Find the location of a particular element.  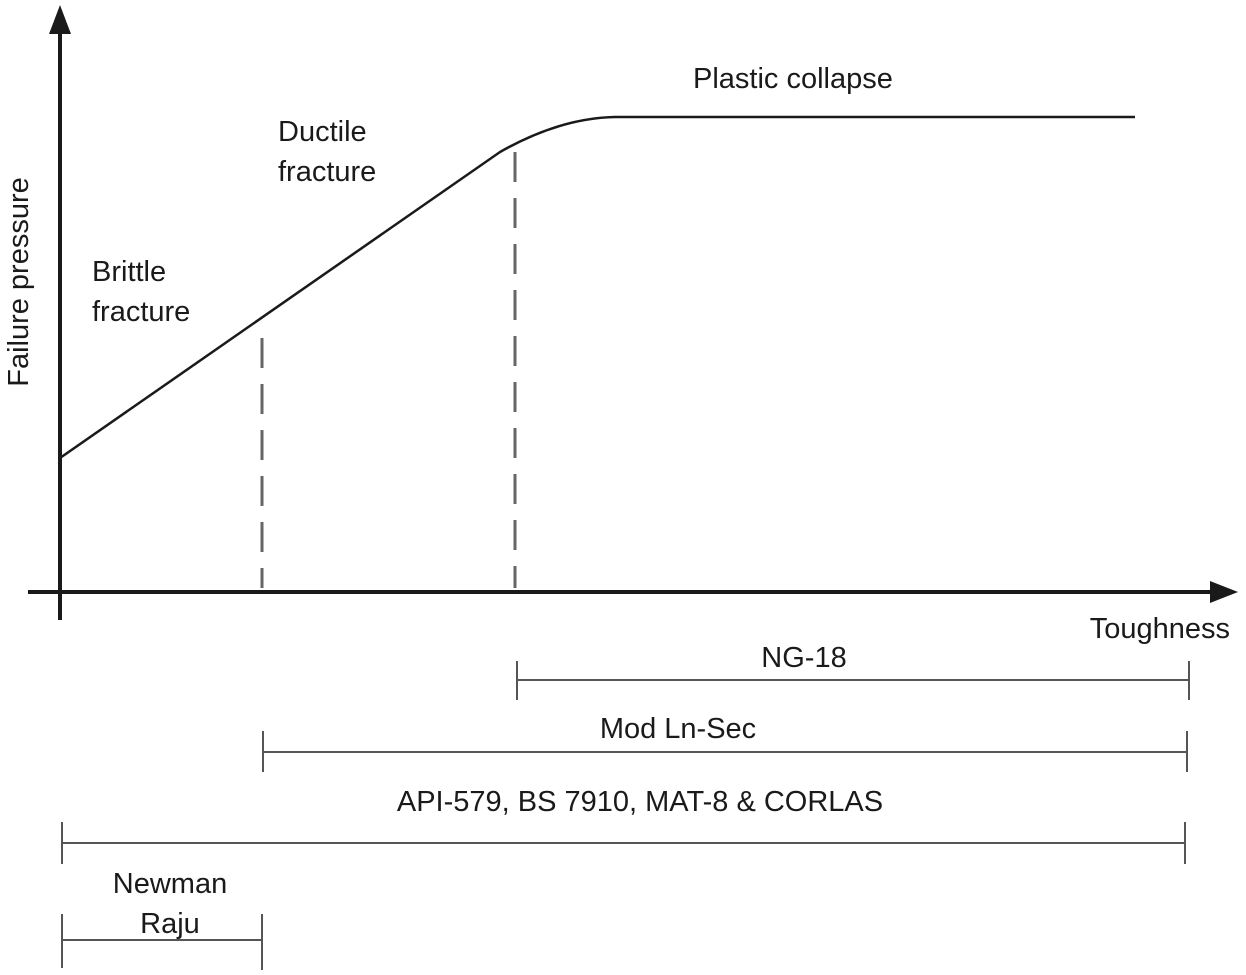

range-bar-newman-raju is located at coordinates (162, 942).